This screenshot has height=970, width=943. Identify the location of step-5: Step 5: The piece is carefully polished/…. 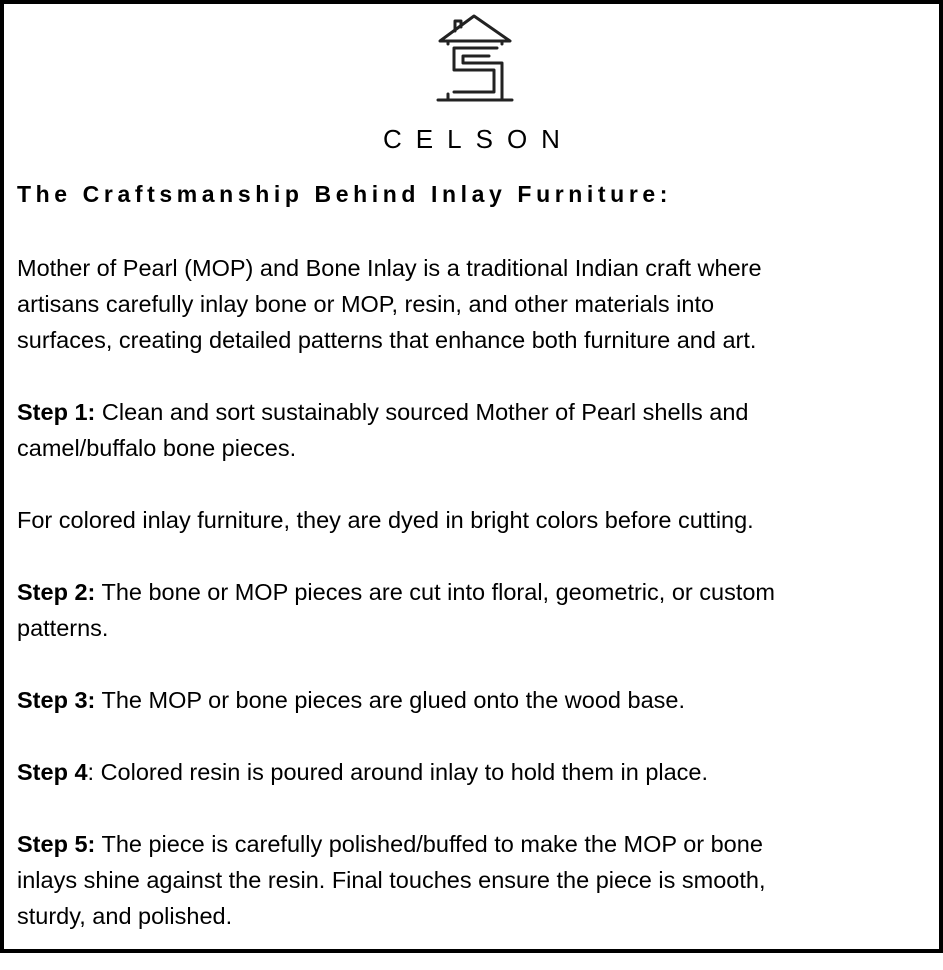
(472, 880).